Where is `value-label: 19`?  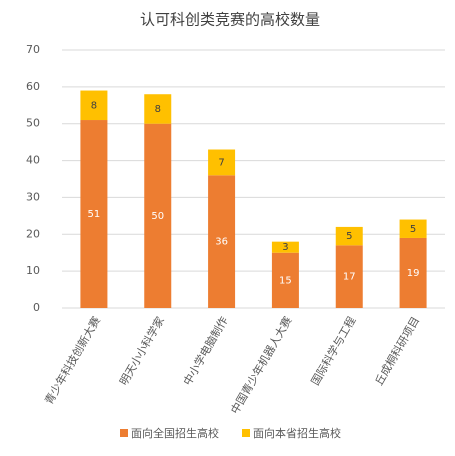
value-label: 19 is located at coordinates (413, 273).